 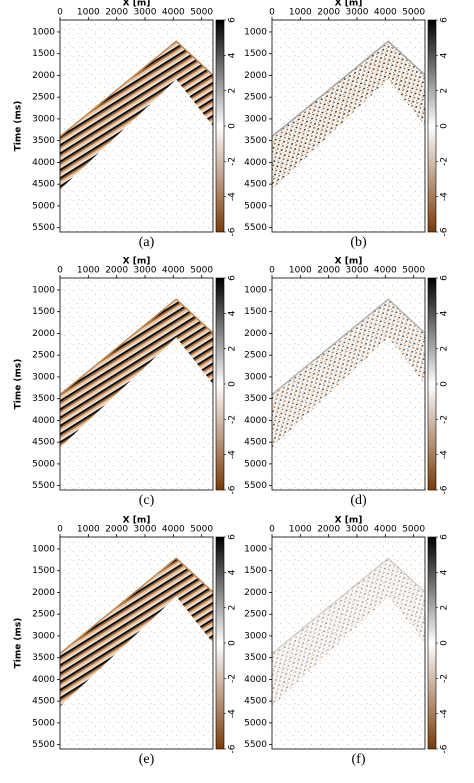 I want to click on y-tick-label: 3000, so click(x=255, y=377).